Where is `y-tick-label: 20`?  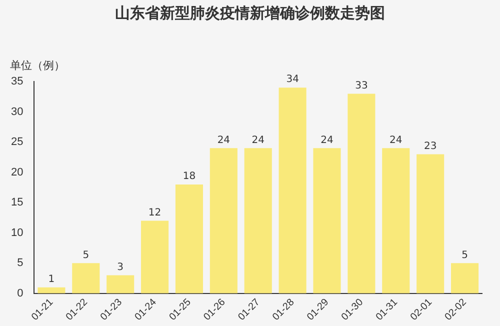
y-tick-label: 20 is located at coordinates (17, 172).